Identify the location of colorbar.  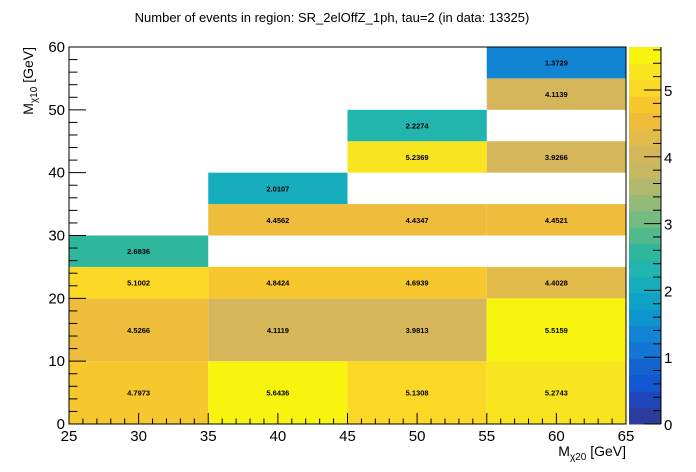
(645, 236).